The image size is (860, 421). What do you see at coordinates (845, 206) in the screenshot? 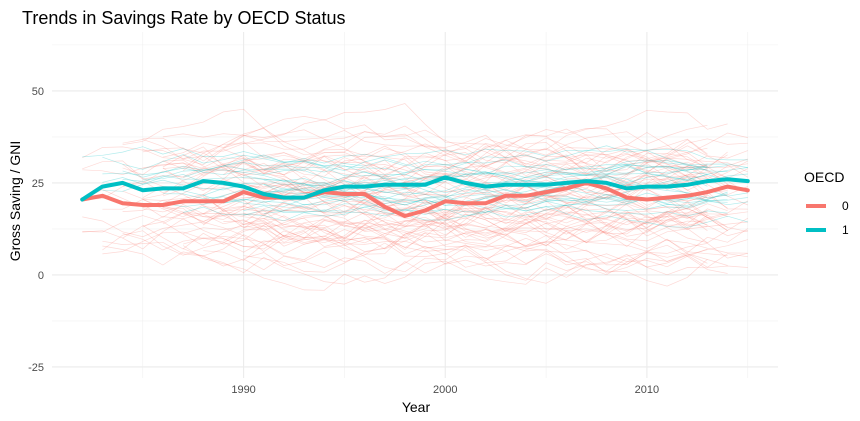
I see `legend-label-0: 0` at bounding box center [845, 206].